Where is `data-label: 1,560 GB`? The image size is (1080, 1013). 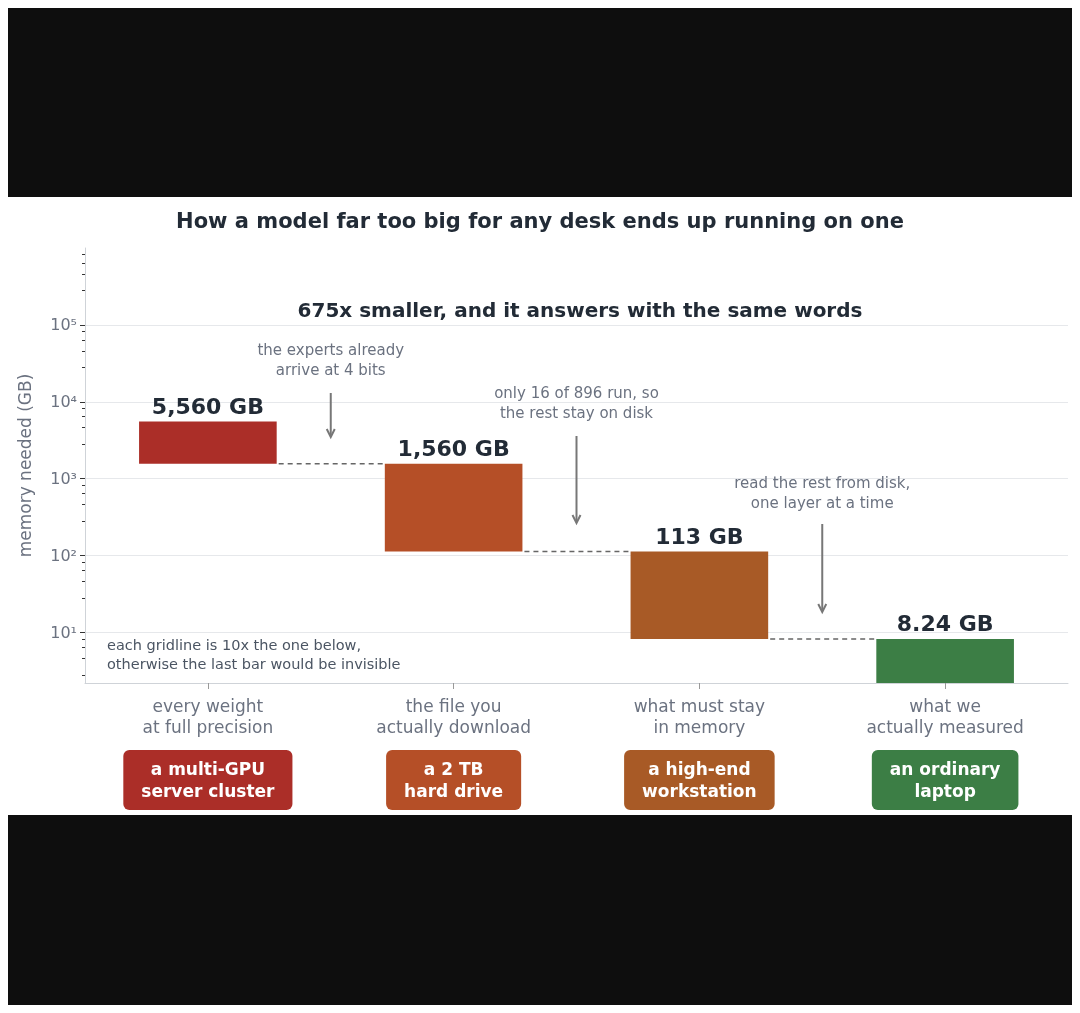 data-label: 1,560 GB is located at coordinates (453, 449).